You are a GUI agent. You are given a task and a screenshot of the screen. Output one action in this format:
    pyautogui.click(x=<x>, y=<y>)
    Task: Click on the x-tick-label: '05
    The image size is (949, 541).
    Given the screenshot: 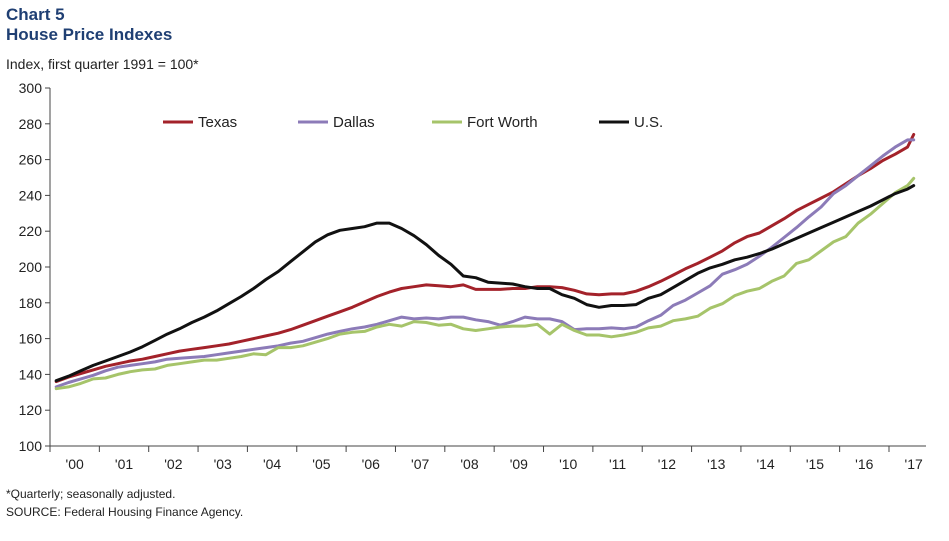 What is the action you would take?
    pyautogui.click(x=321, y=464)
    